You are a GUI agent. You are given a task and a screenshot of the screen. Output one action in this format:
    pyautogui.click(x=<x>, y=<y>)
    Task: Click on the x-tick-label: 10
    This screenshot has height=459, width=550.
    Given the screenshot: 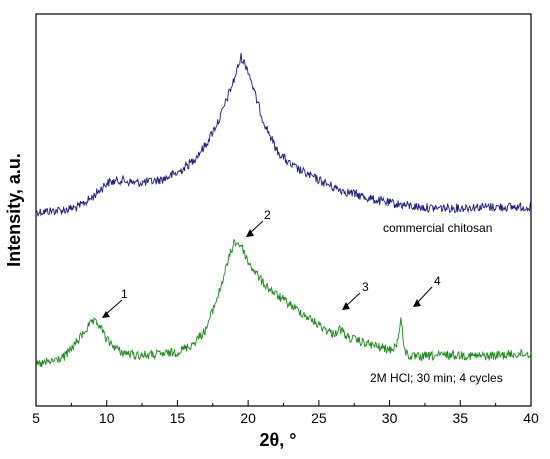 What is the action you would take?
    pyautogui.click(x=107, y=418)
    